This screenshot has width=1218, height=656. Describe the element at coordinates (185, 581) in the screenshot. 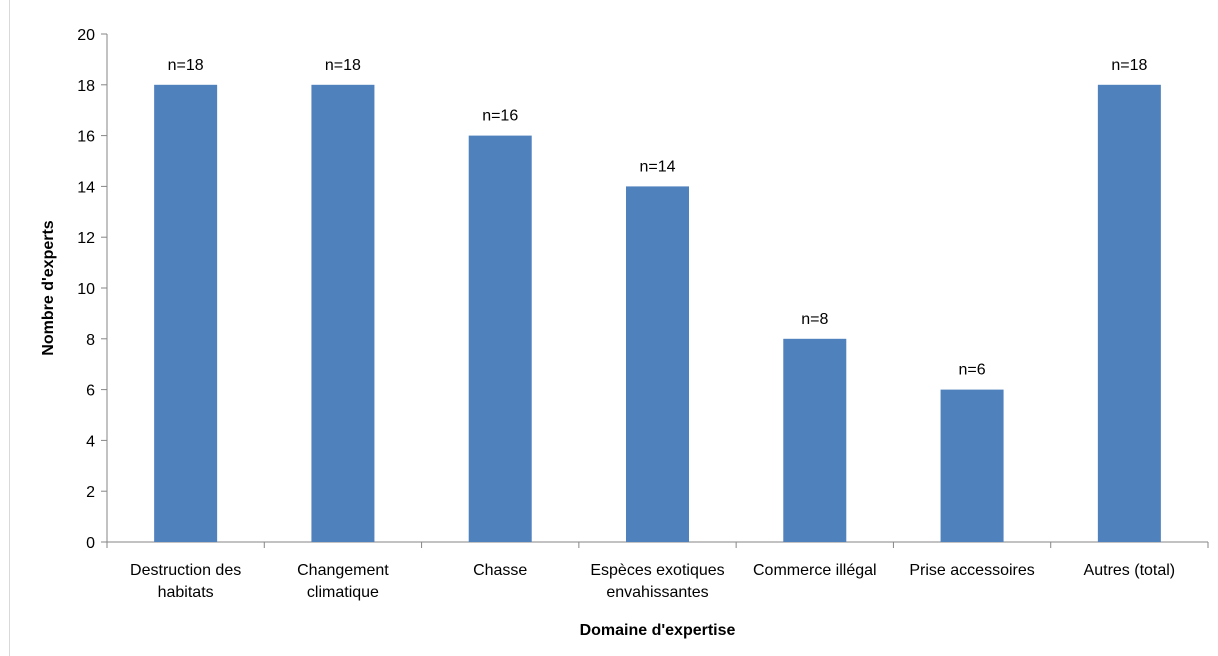

I see `x-category-label: Destruction des habitats` at that location.